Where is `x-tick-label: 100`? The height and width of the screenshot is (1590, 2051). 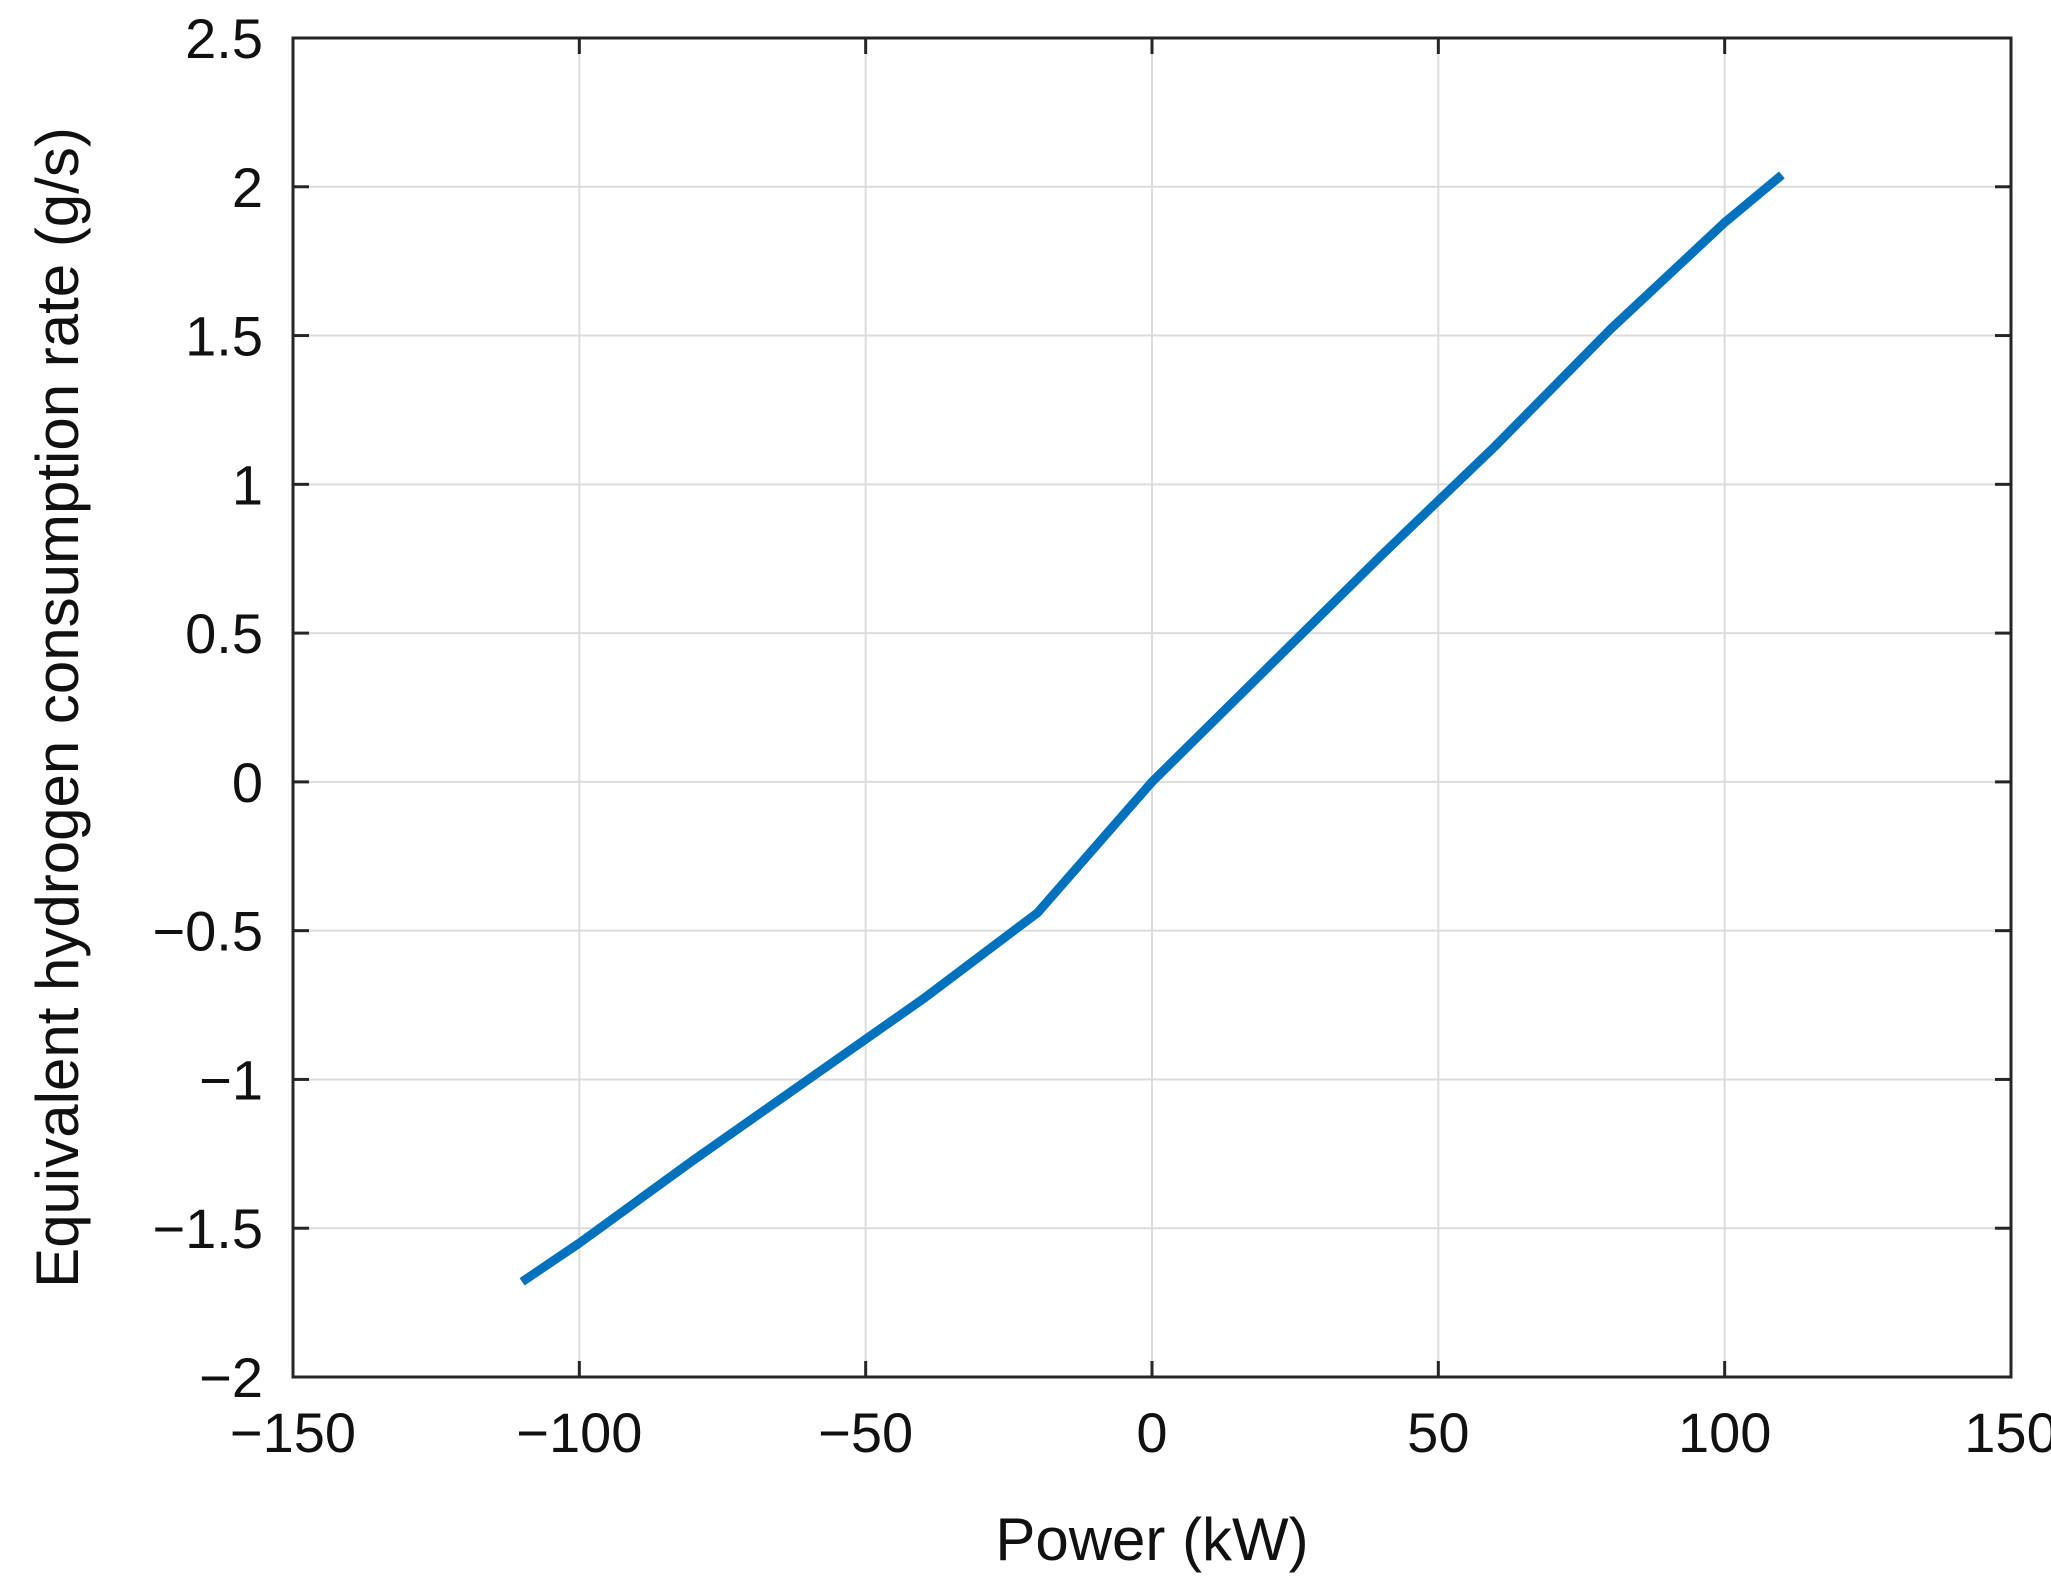
x-tick-label: 100 is located at coordinates (1724, 1432).